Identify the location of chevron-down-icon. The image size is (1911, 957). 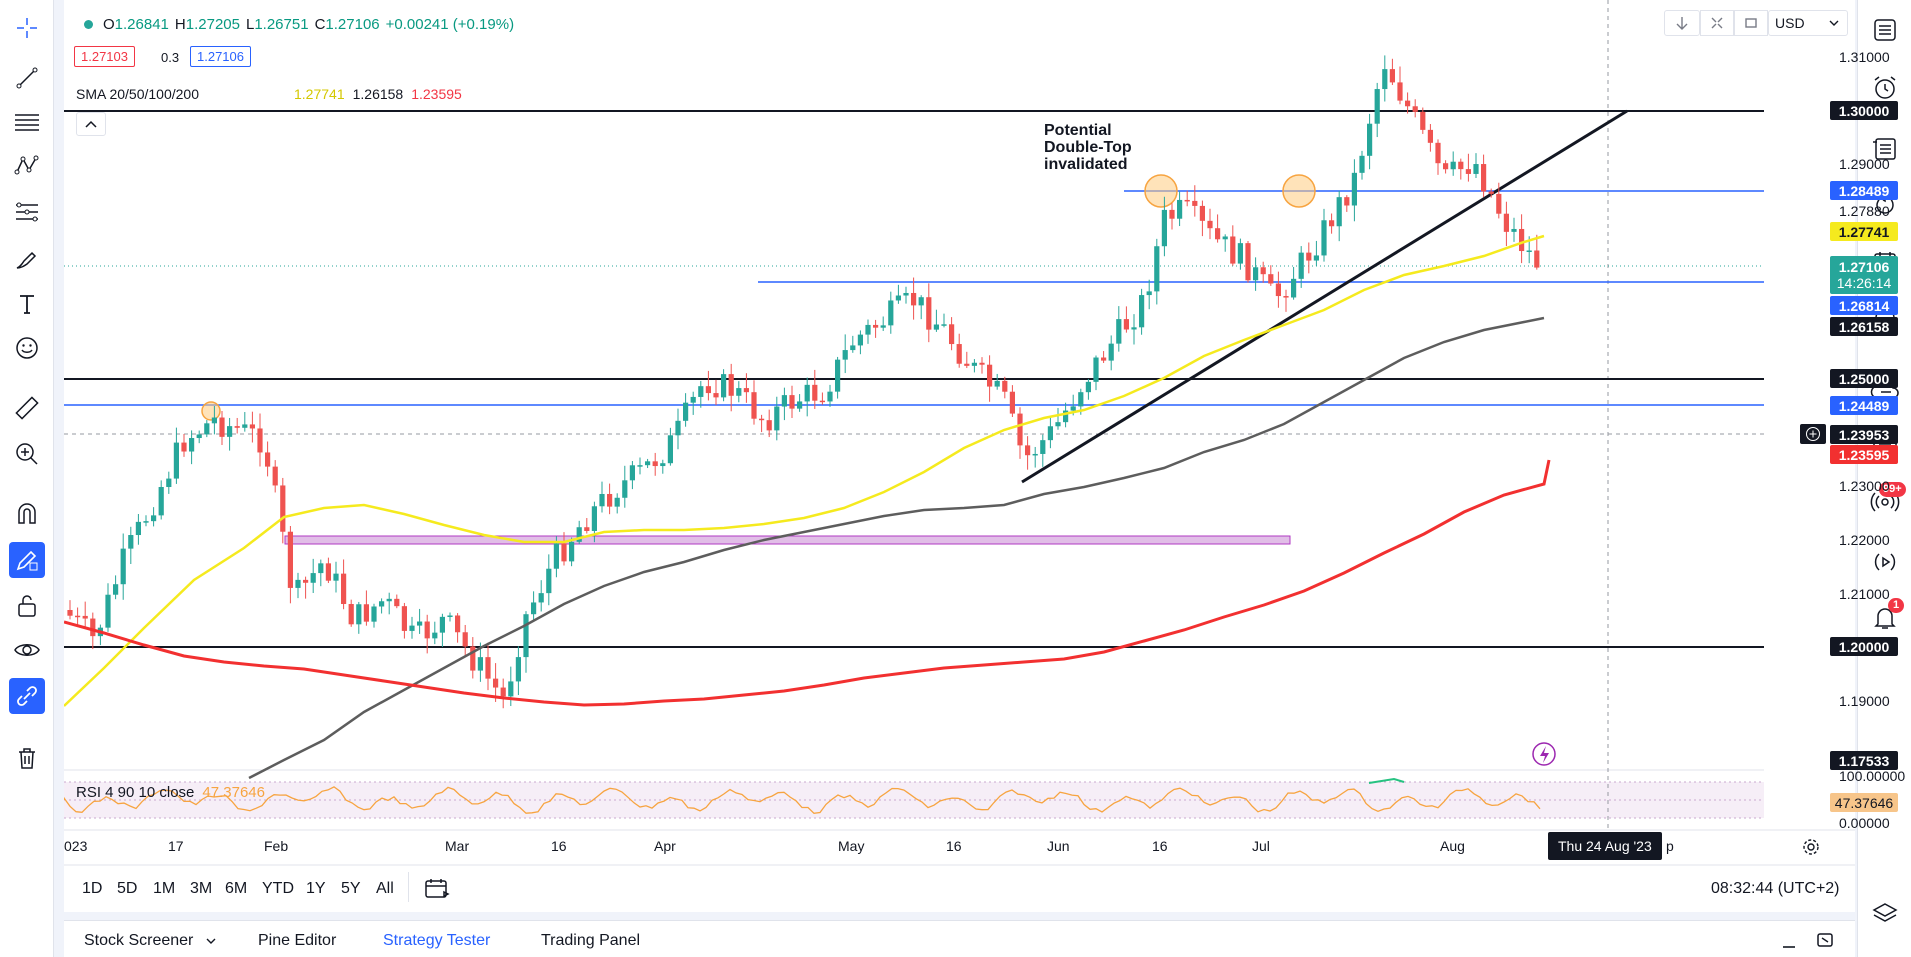
(211, 941).